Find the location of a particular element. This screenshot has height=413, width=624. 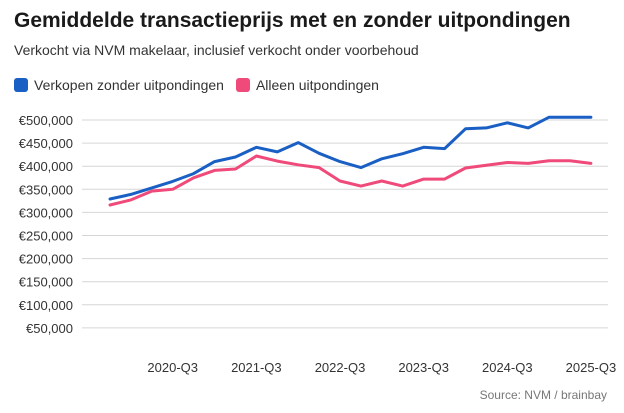

legend-label-series-2: Alleen uitpondingen is located at coordinates (317, 85).